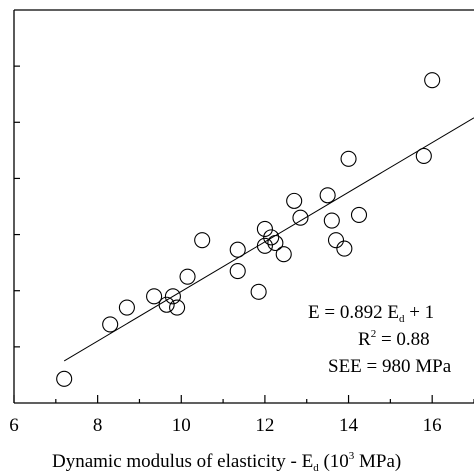 This screenshot has height=474, width=474. I want to click on x-tick-label: 14, so click(349, 425).